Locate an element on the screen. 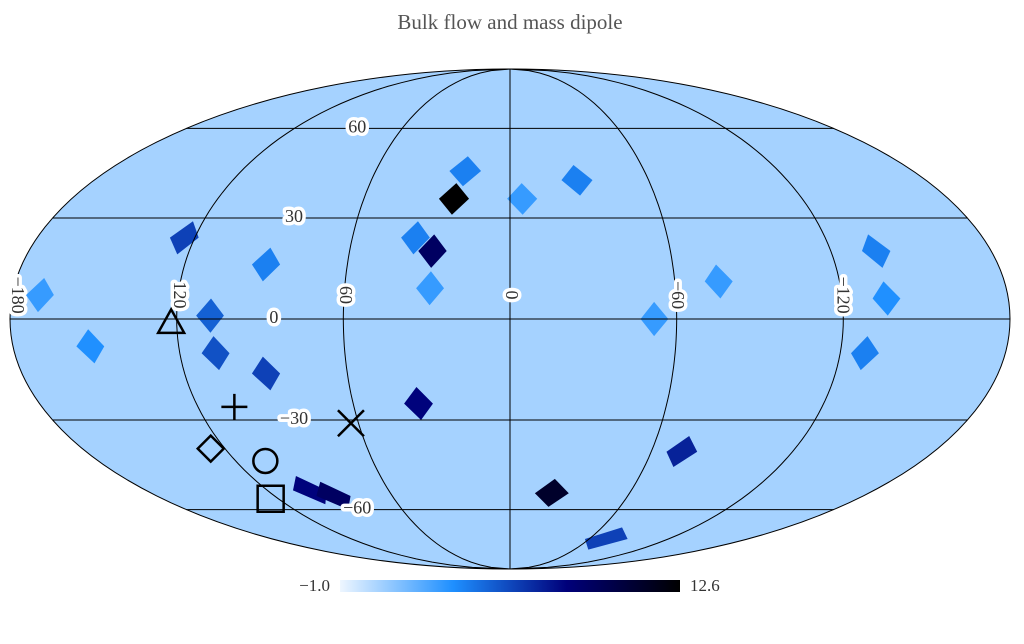 This screenshot has width=1024, height=644. latitude-label: 30 is located at coordinates (294, 216).